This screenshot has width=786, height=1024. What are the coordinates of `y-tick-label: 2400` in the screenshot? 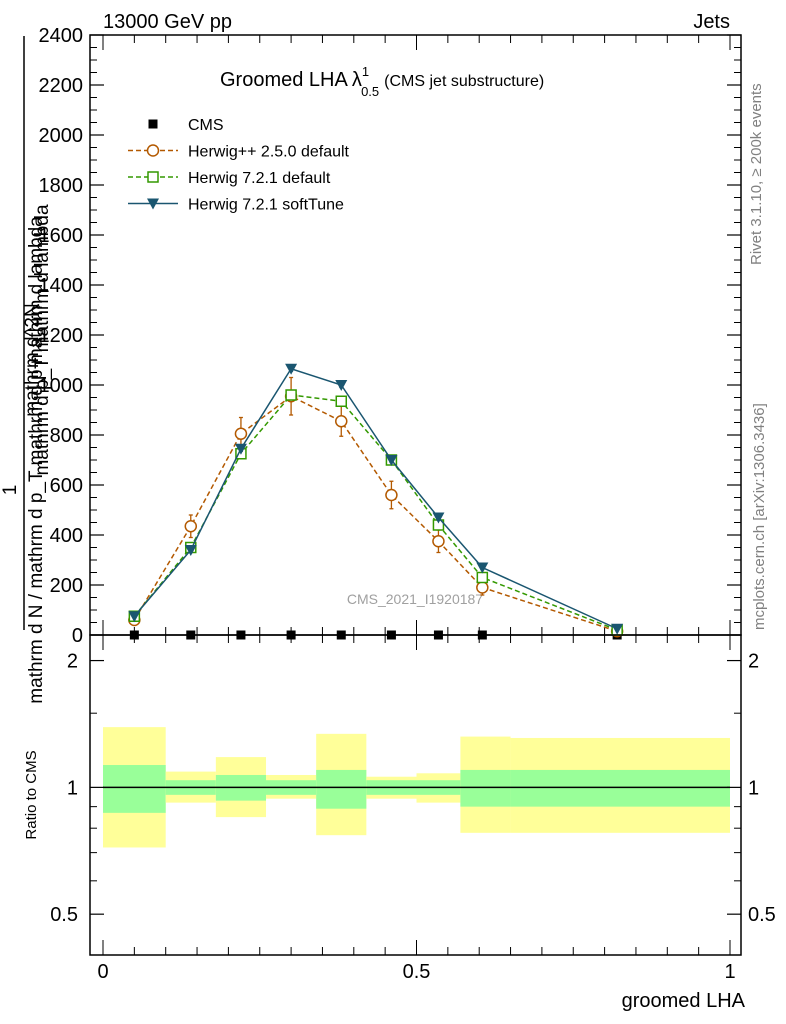 It's located at (61, 36).